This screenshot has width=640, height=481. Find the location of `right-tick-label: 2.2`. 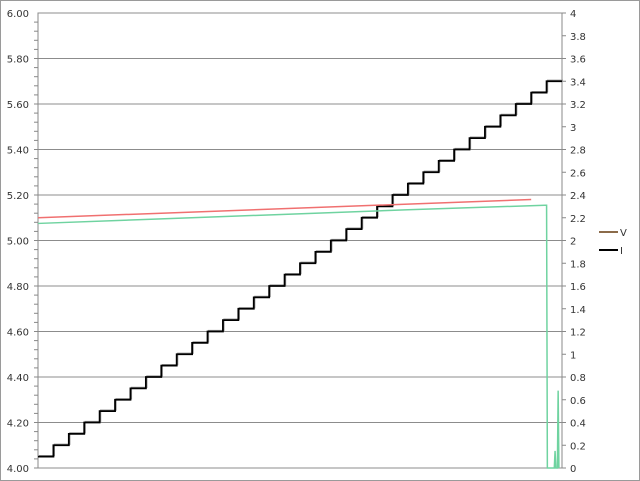

right-tick-label: 2.2 is located at coordinates (578, 219).